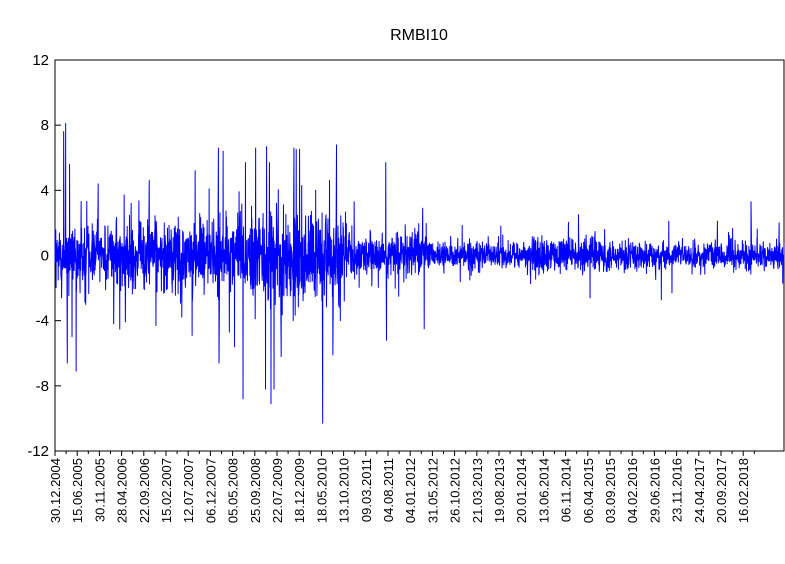  I want to click on x-tick-label: 30.11.2005, so click(99, 490).